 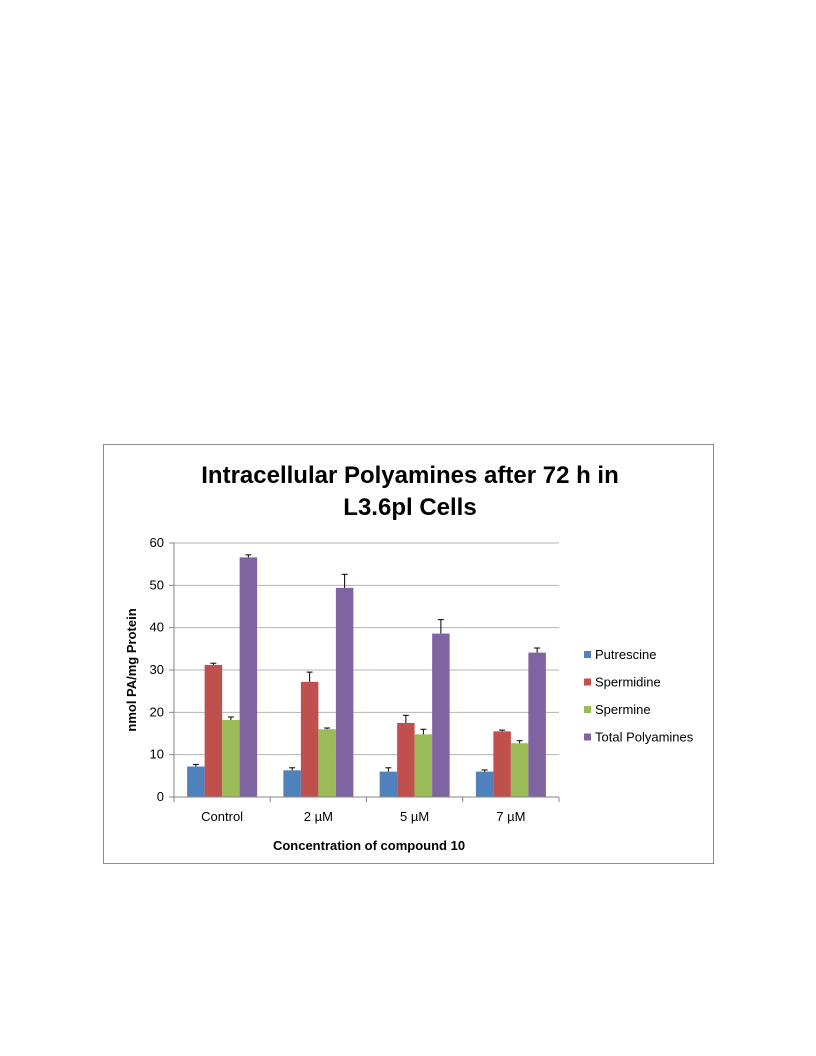 I want to click on x-category-label: 2 µM, so click(x=318, y=816).